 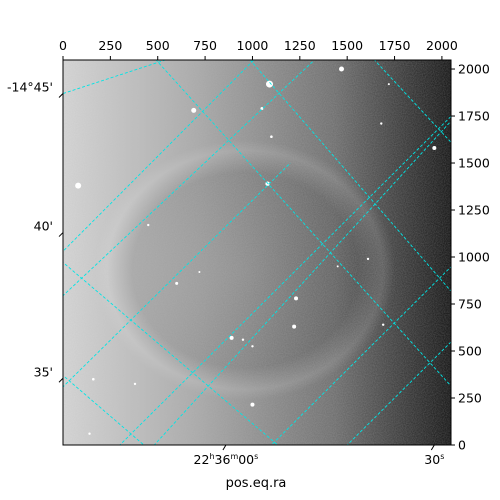 What do you see at coordinates (462, 445) in the screenshot?
I see `y-tick-label: 0` at bounding box center [462, 445].